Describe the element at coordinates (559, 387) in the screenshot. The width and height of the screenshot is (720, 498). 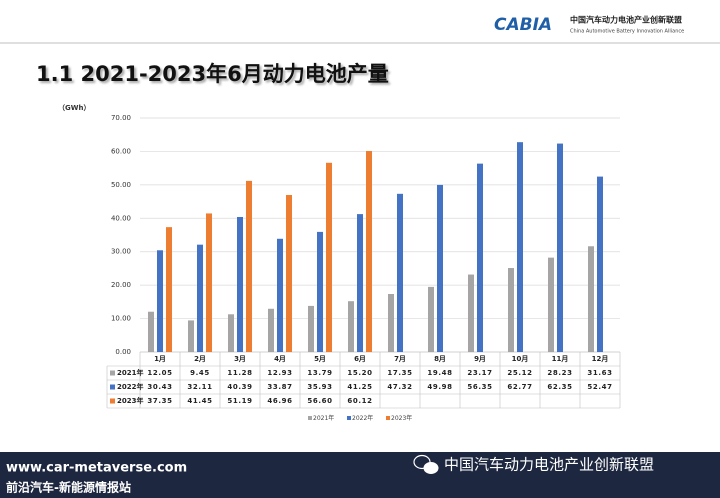
I see `table-value: 62.35` at that location.